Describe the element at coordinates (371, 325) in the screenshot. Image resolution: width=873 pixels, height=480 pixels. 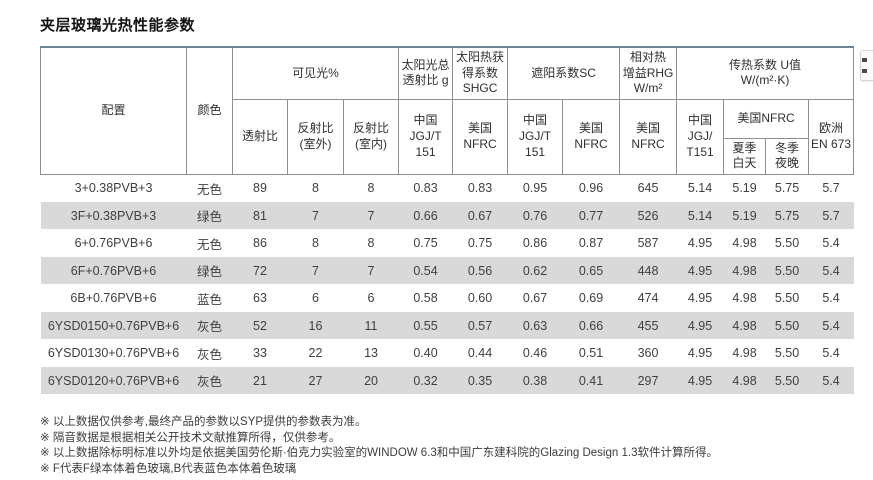
I see `value-cell: 11` at that location.